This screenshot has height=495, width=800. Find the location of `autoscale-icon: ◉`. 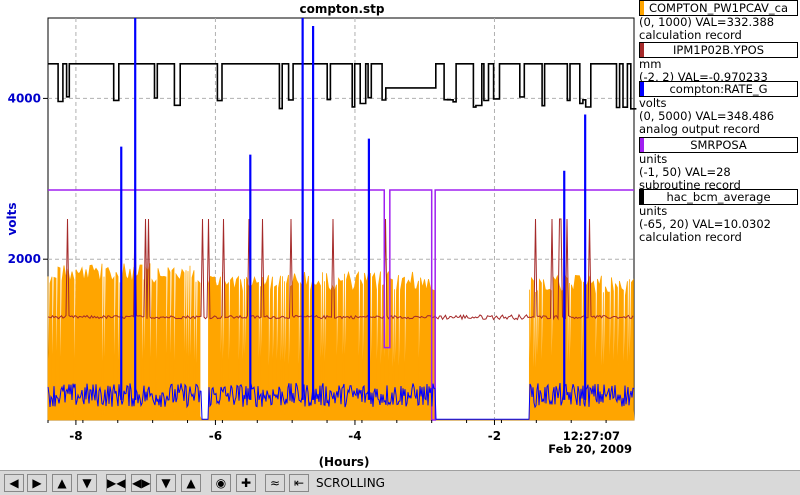

autoscale-icon: ◉ is located at coordinates (221, 483).